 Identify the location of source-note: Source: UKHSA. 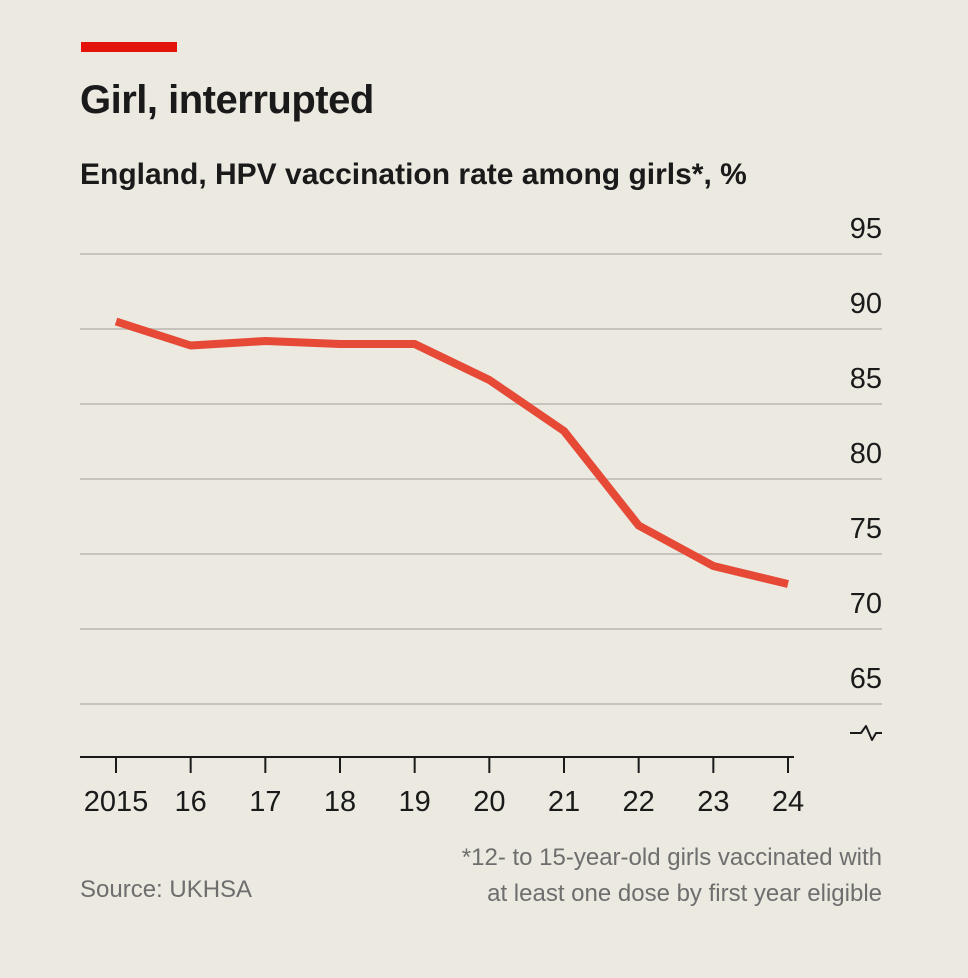
(166, 889).